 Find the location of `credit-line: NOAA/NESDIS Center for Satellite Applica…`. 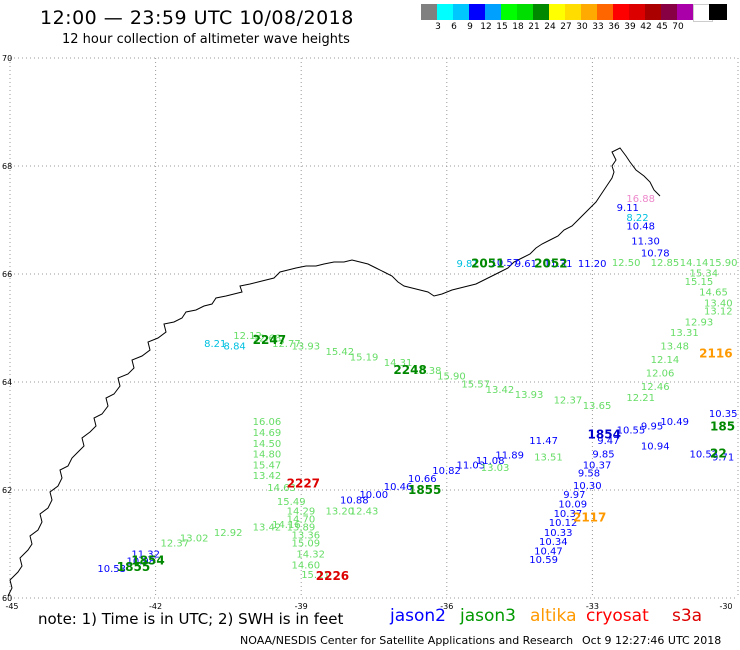

credit-line: NOAA/NESDIS Center for Satellite Applica… is located at coordinates (407, 640).